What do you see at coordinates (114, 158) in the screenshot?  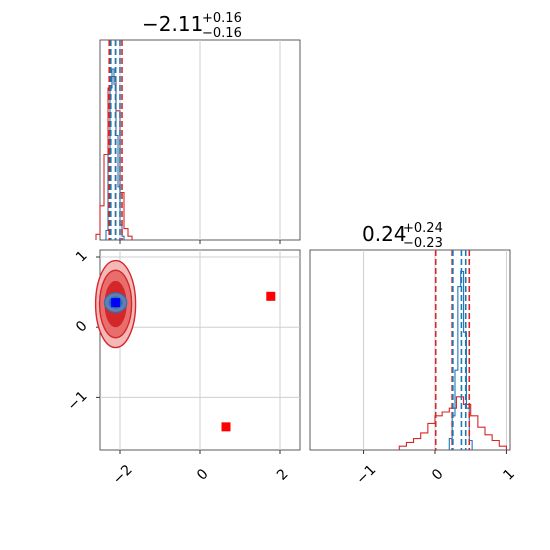 I see `histogram-step` at bounding box center [114, 158].